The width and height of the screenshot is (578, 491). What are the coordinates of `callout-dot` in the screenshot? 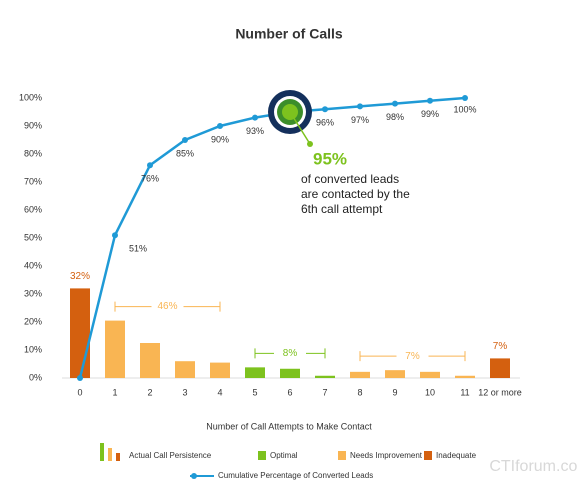 It's located at (310, 144).